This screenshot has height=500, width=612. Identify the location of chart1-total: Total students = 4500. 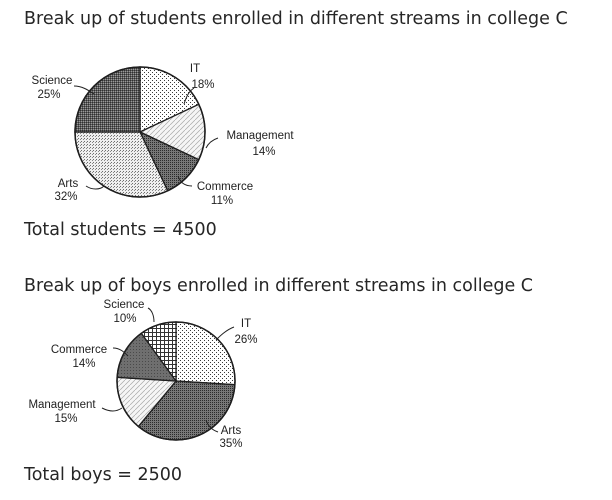
(120, 230).